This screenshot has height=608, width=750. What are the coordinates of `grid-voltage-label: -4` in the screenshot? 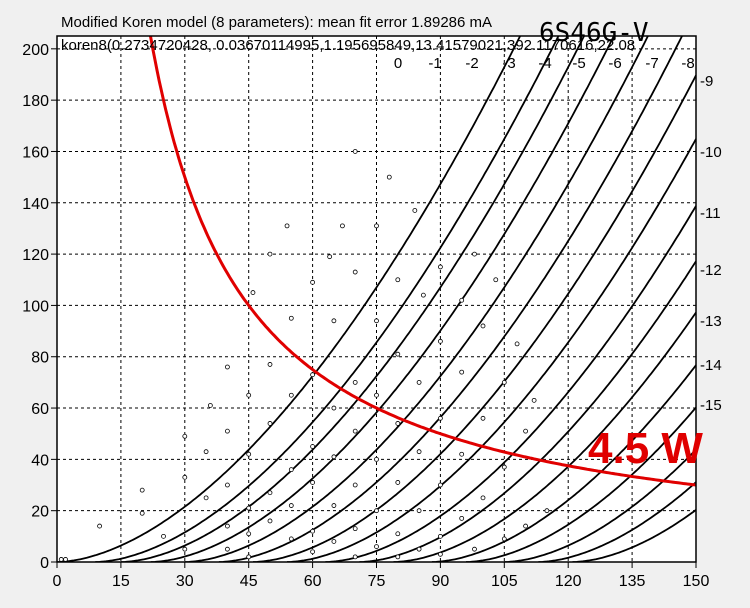 It's located at (544, 63).